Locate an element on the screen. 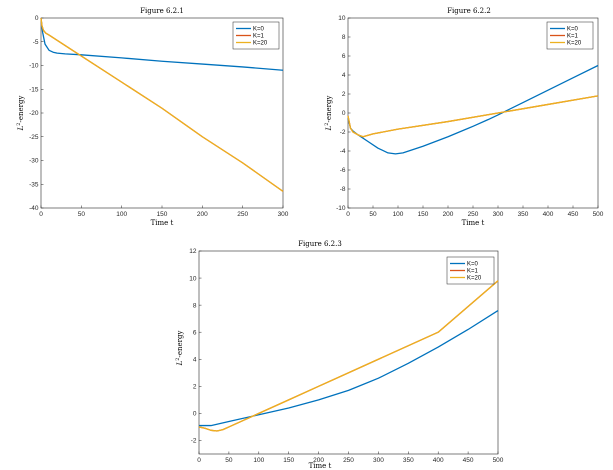 The width and height of the screenshot is (613, 470). plot-2-ytick-label: -6 is located at coordinates (343, 170).